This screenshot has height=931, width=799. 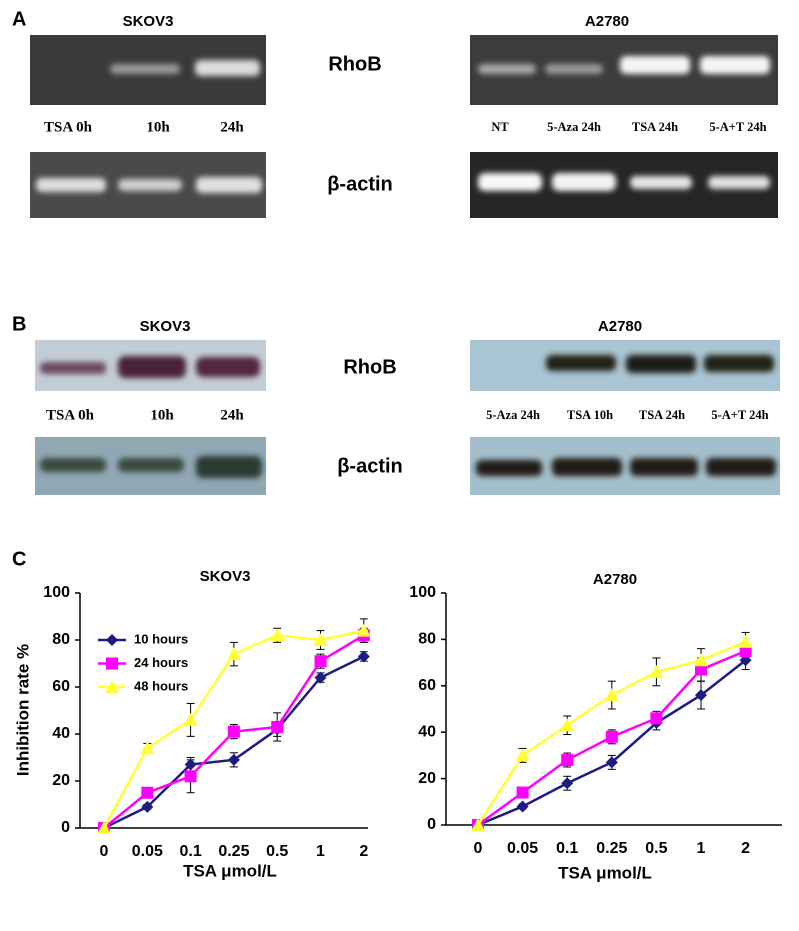 I want to click on chart-title: SKOV3, so click(x=225, y=576).